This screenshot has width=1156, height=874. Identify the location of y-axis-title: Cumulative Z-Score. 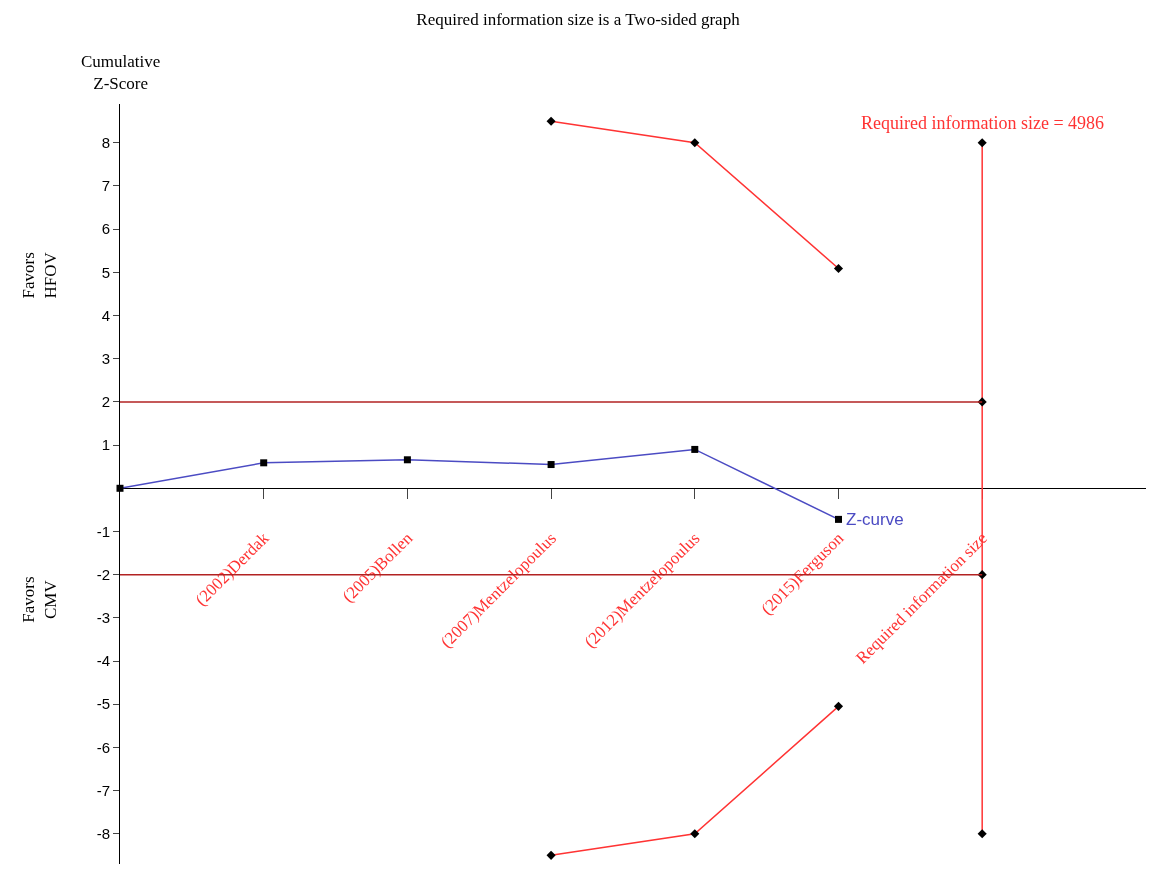
(121, 73).